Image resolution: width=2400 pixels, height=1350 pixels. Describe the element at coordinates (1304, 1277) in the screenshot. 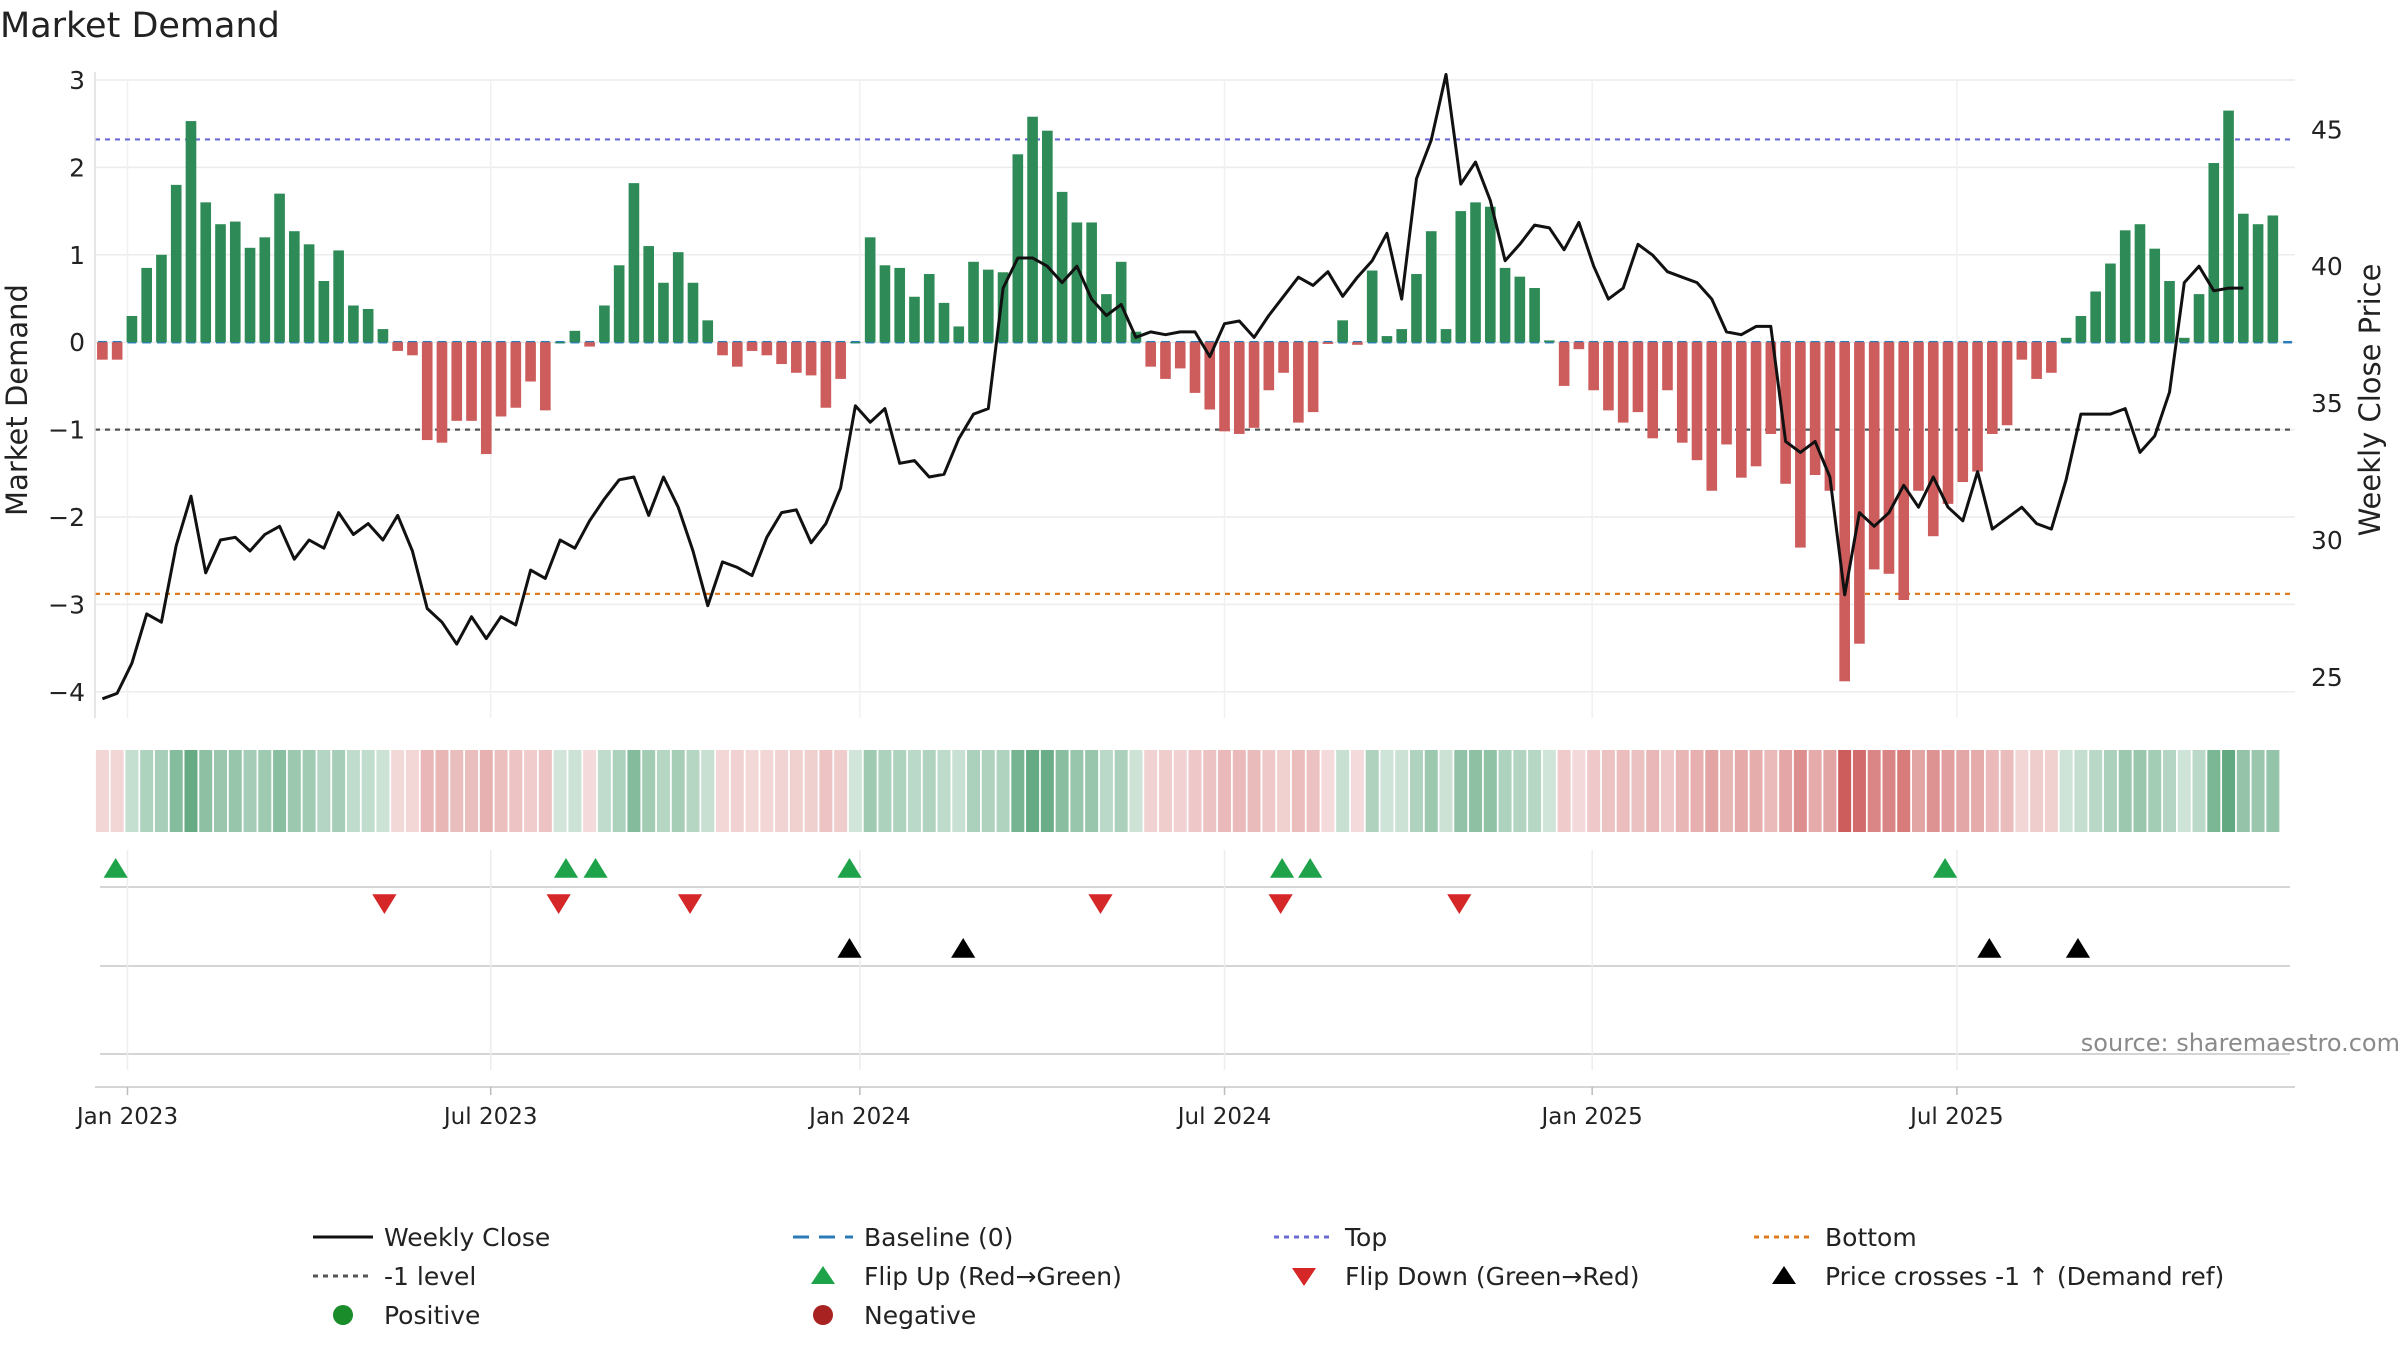

I see `legend-swatch-triangle-down` at that location.